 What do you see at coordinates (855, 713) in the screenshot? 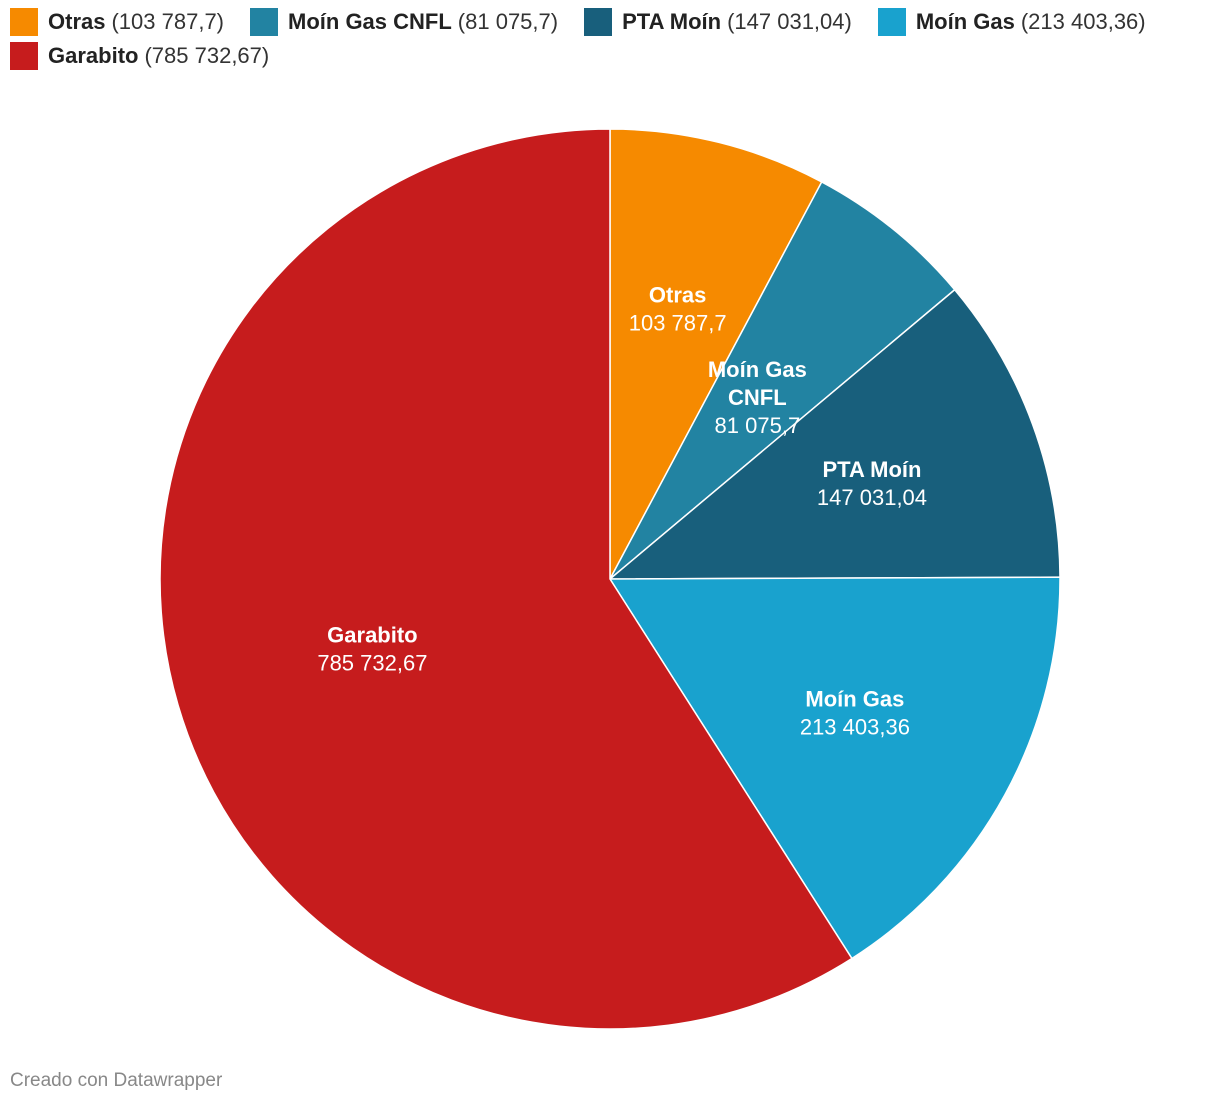
I see `slice-label-moin-gas: Moín Gas 213 403,36` at bounding box center [855, 713].